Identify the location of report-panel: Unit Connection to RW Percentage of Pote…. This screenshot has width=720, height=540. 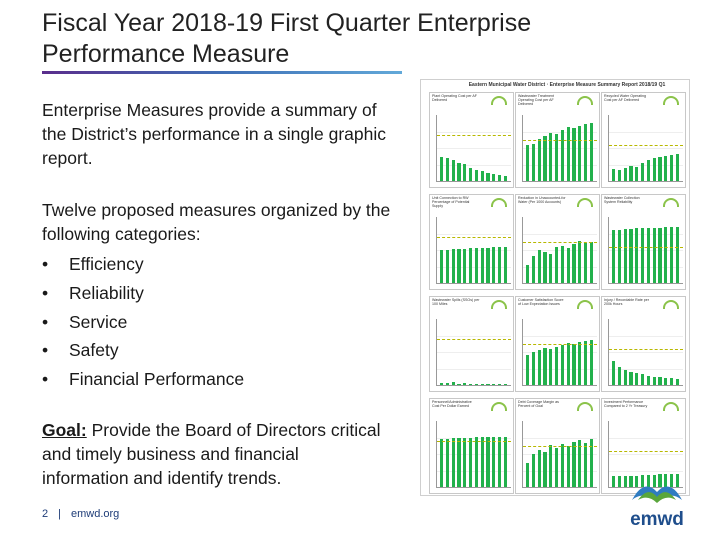
(471, 242).